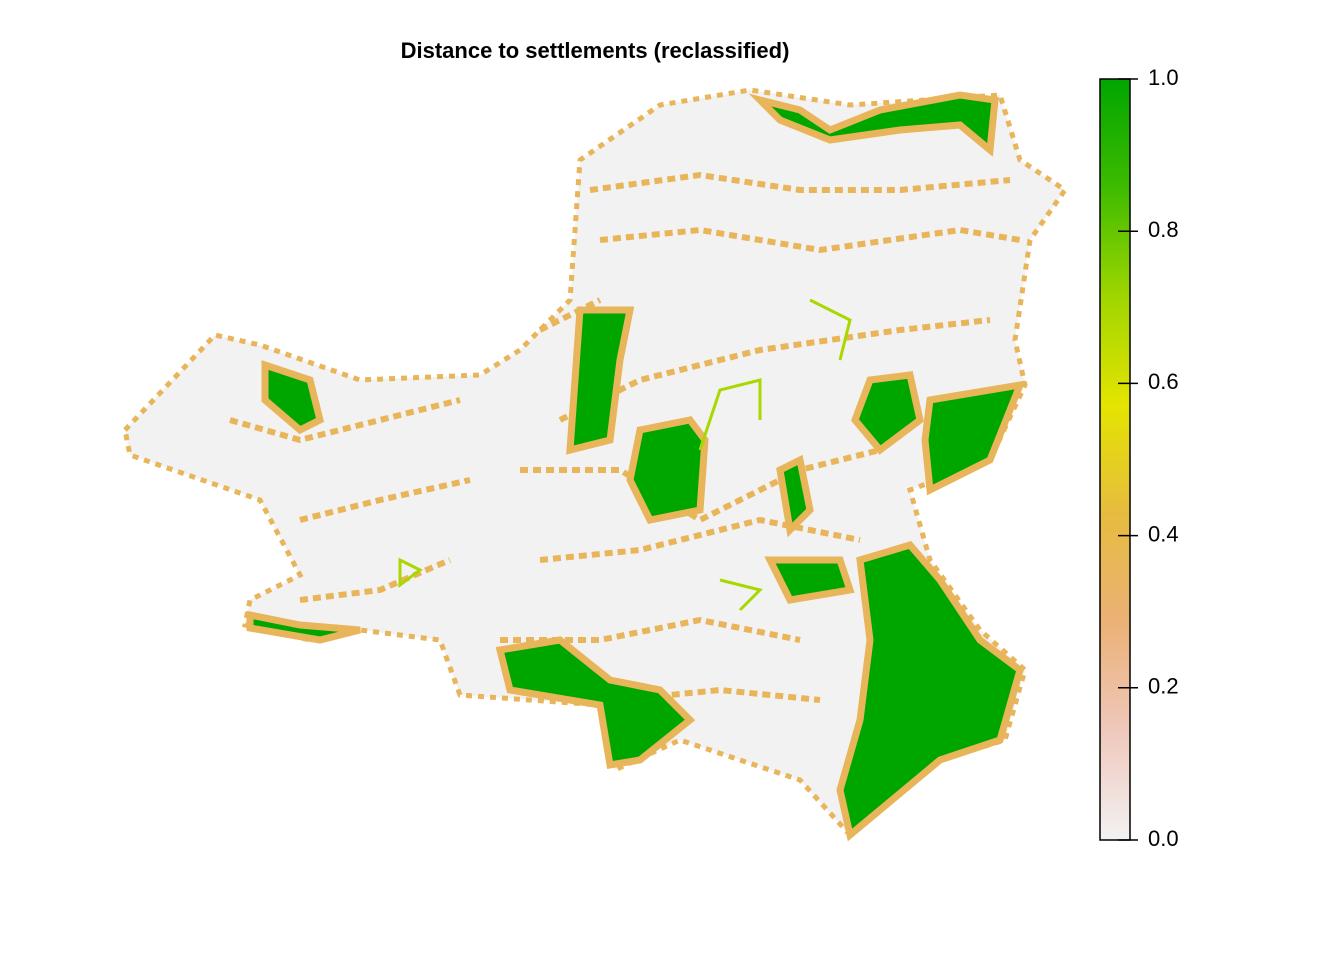 The width and height of the screenshot is (1344, 960). Describe the element at coordinates (1115, 459) in the screenshot. I see `color-bar` at that location.